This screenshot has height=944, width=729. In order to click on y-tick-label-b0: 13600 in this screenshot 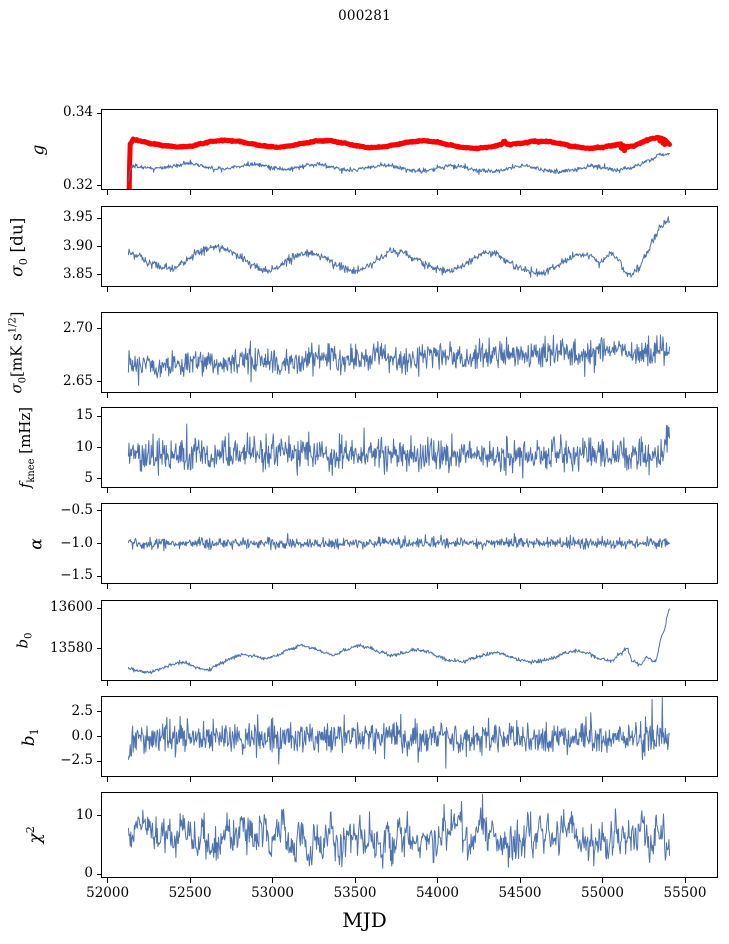, I will do `click(71, 607)`.